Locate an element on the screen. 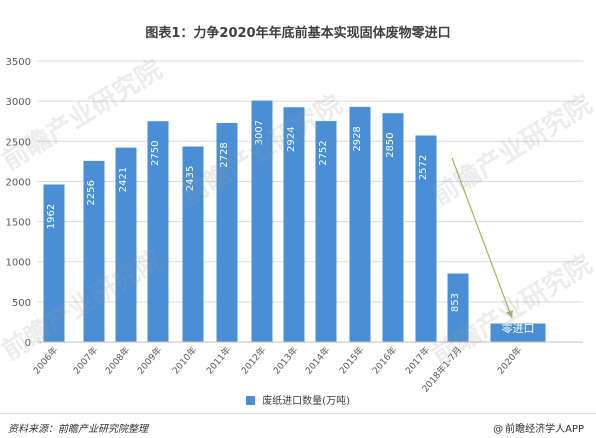 The width and height of the screenshot is (596, 438). data-label: 853 is located at coordinates (455, 302).